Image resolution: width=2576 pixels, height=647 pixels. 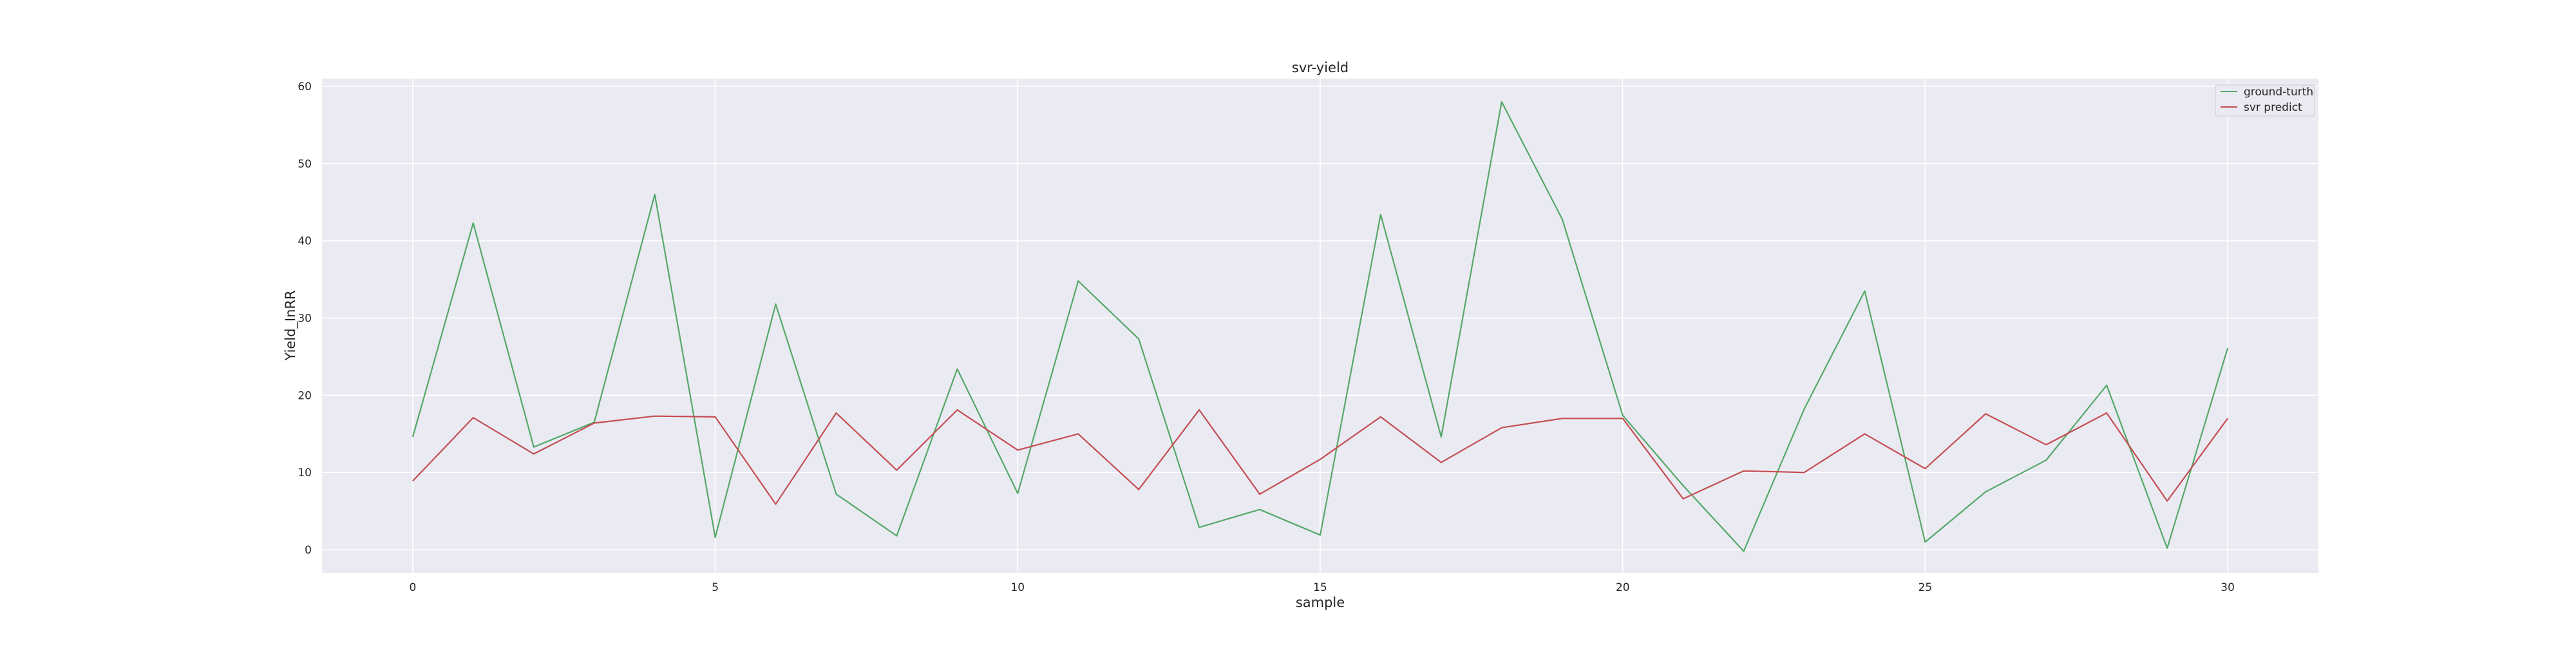 I want to click on x-tick-label: 25, so click(x=1925, y=587).